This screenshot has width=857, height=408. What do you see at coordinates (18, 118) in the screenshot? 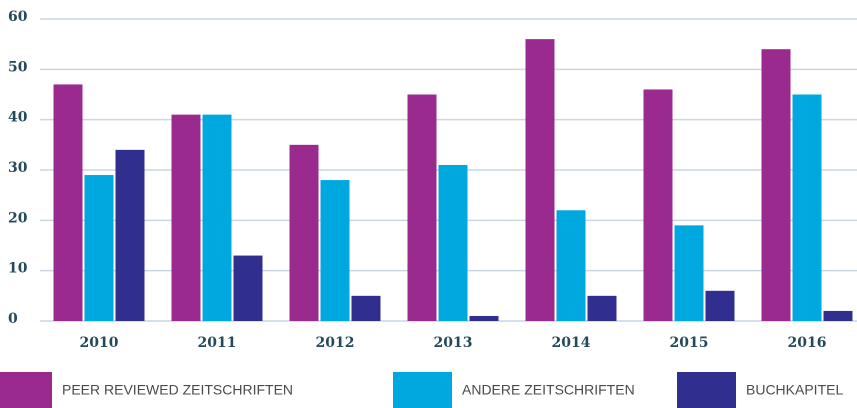
I see `y-tick-label: 40` at bounding box center [18, 118].